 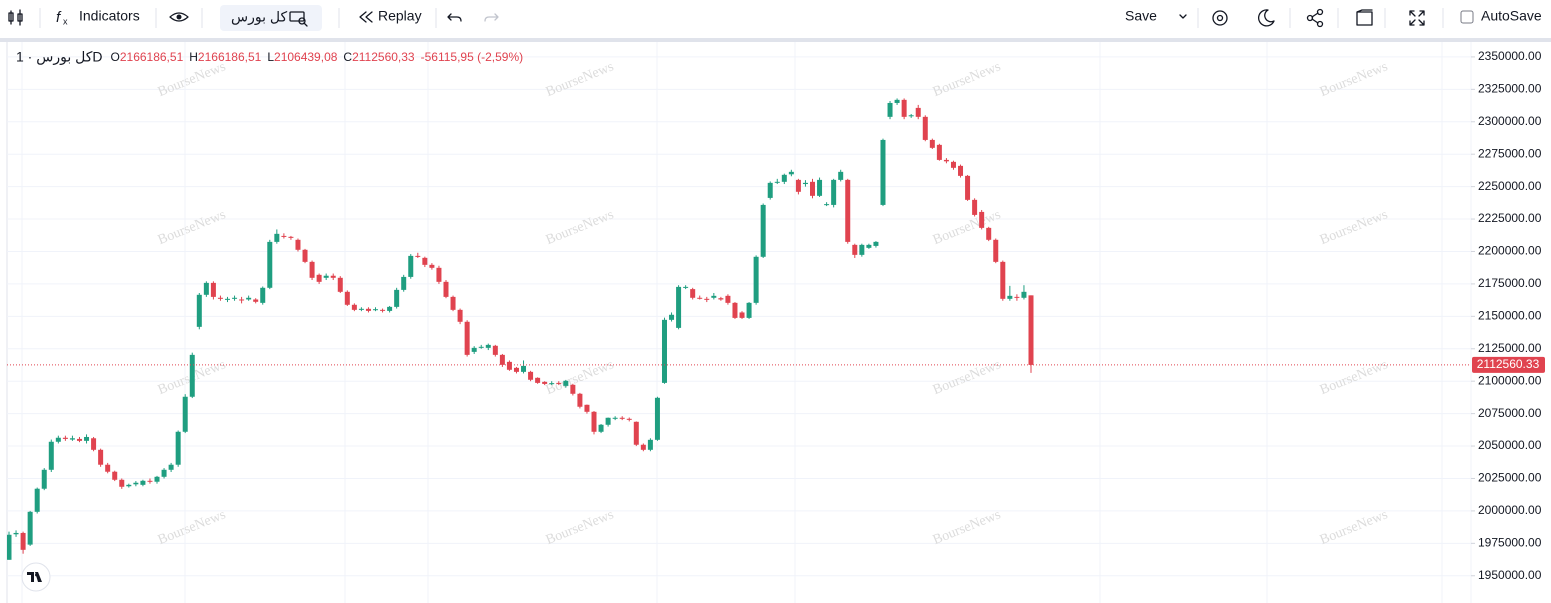 I want to click on y-tick-label: 2225000.00, so click(x=1510, y=218).